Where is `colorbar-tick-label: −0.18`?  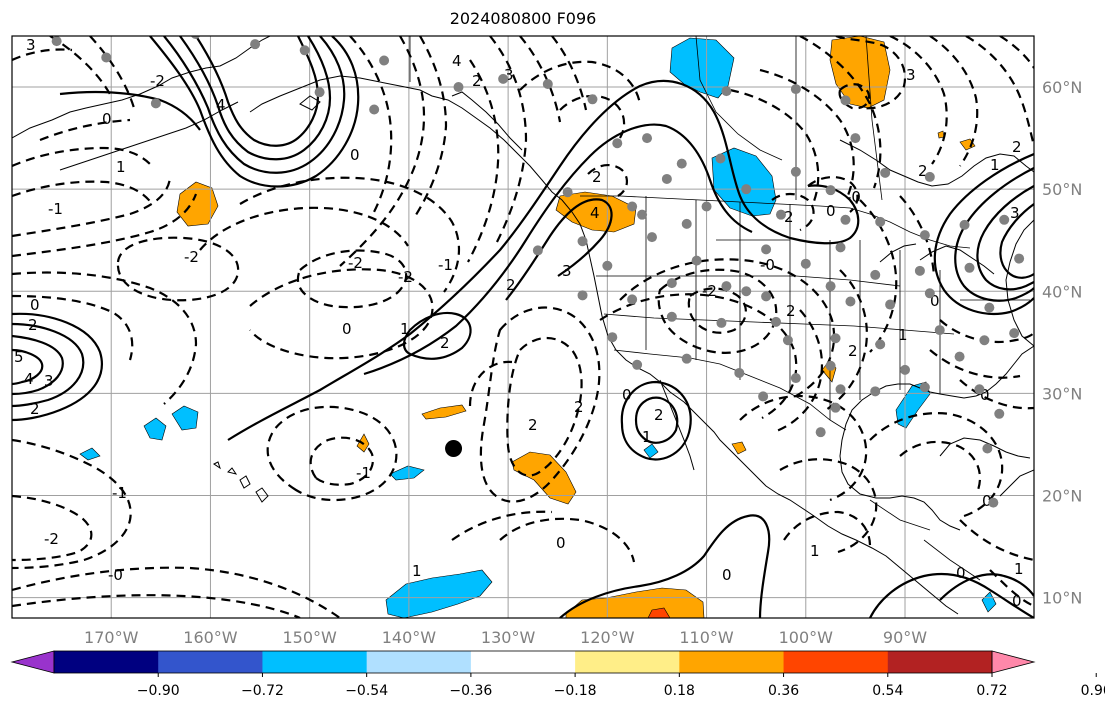 colorbar-tick-label: −0.18 is located at coordinates (575, 691).